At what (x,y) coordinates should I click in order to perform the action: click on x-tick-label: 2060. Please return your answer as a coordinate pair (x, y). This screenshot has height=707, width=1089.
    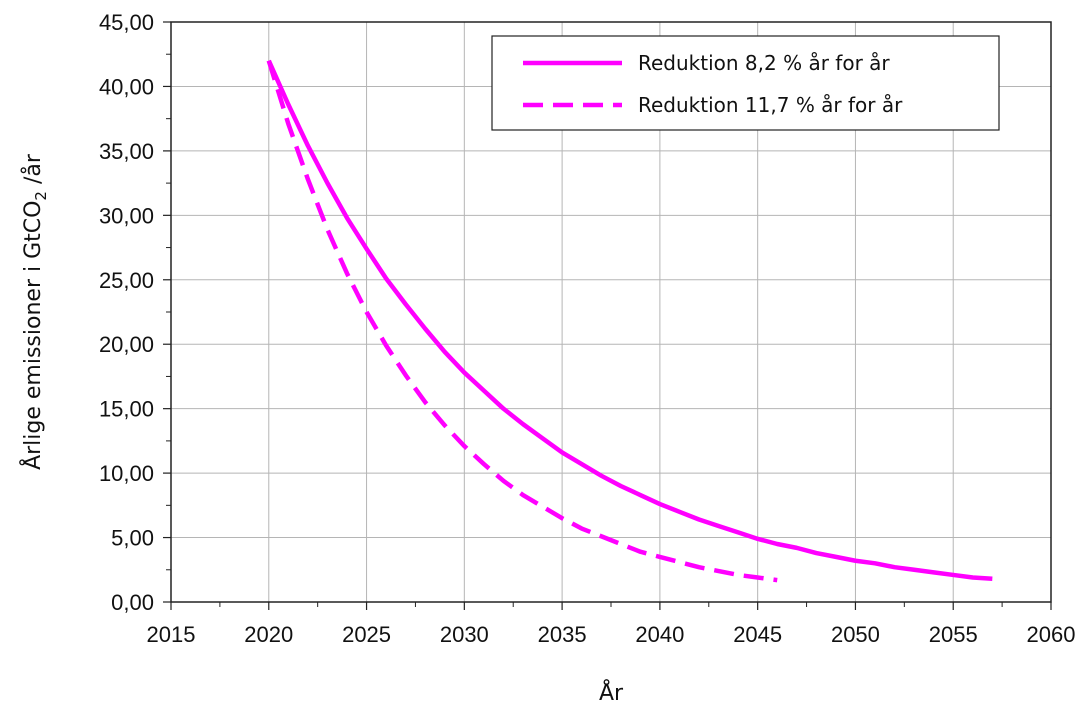
    Looking at the image, I should click on (1051, 634).